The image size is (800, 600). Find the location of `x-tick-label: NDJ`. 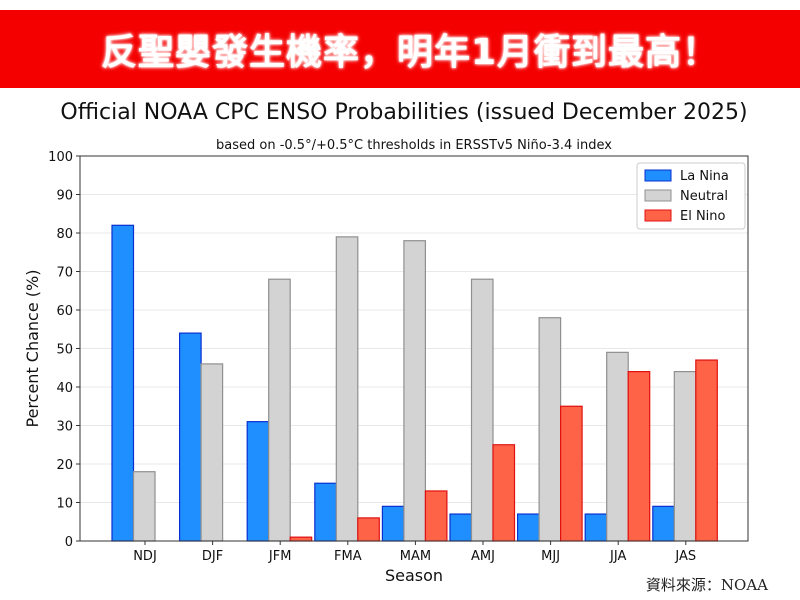

x-tick-label: NDJ is located at coordinates (145, 556).